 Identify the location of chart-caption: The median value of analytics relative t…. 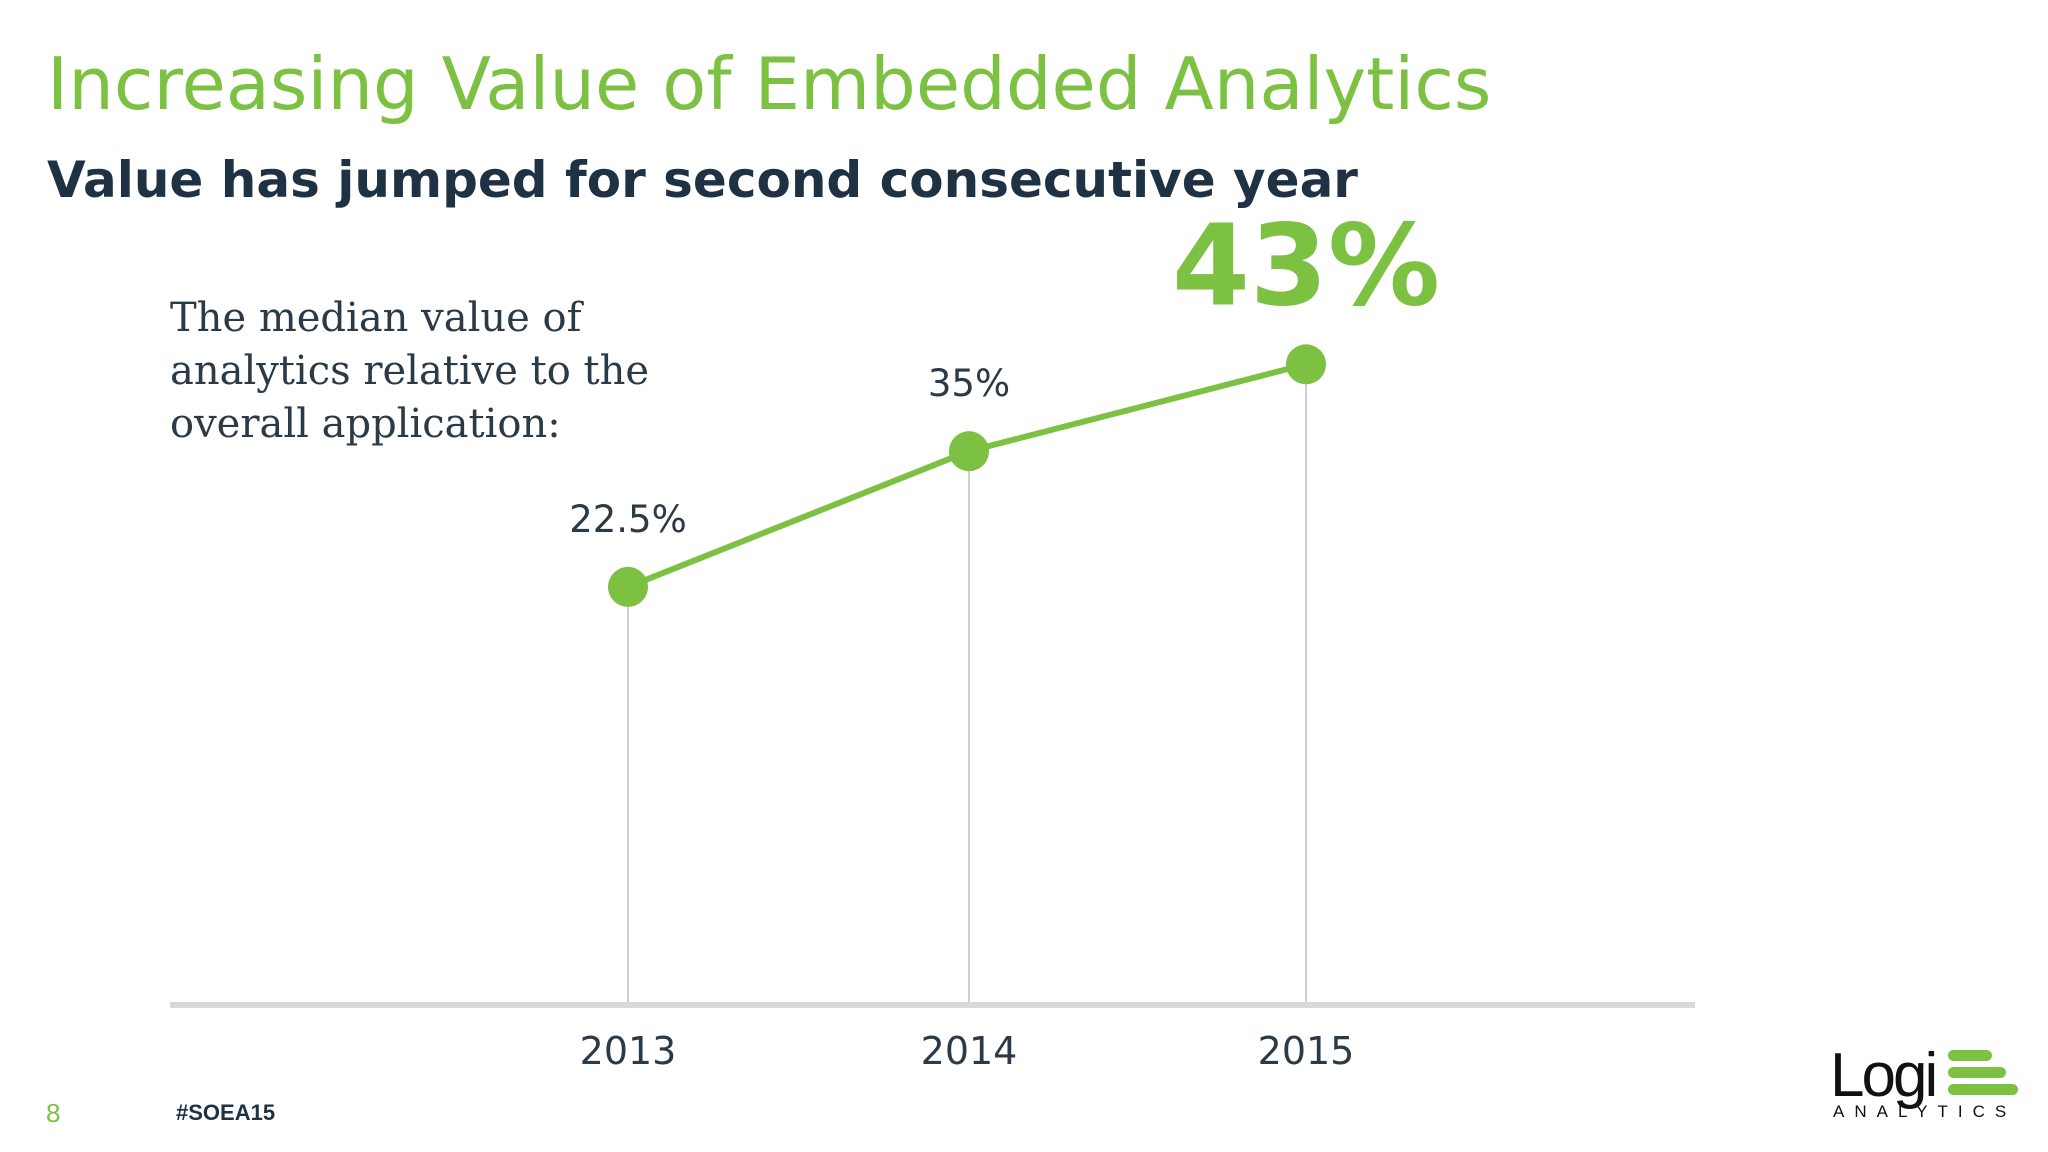
(410, 371).